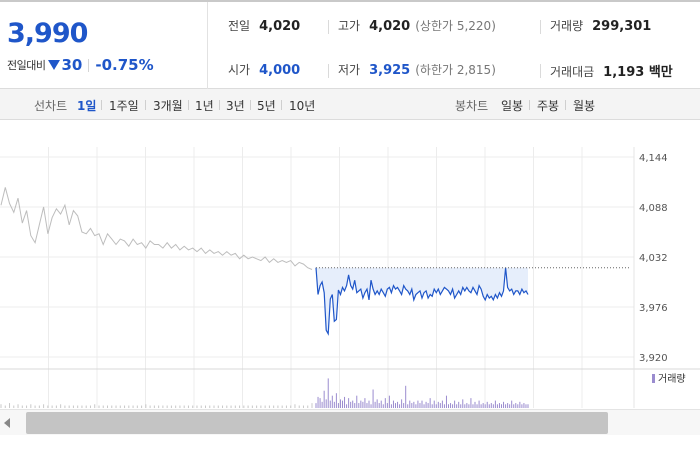 The height and width of the screenshot is (450, 700). Describe the element at coordinates (512, 106) in the screenshot. I see `tab-daily-candle: 일봉` at that location.